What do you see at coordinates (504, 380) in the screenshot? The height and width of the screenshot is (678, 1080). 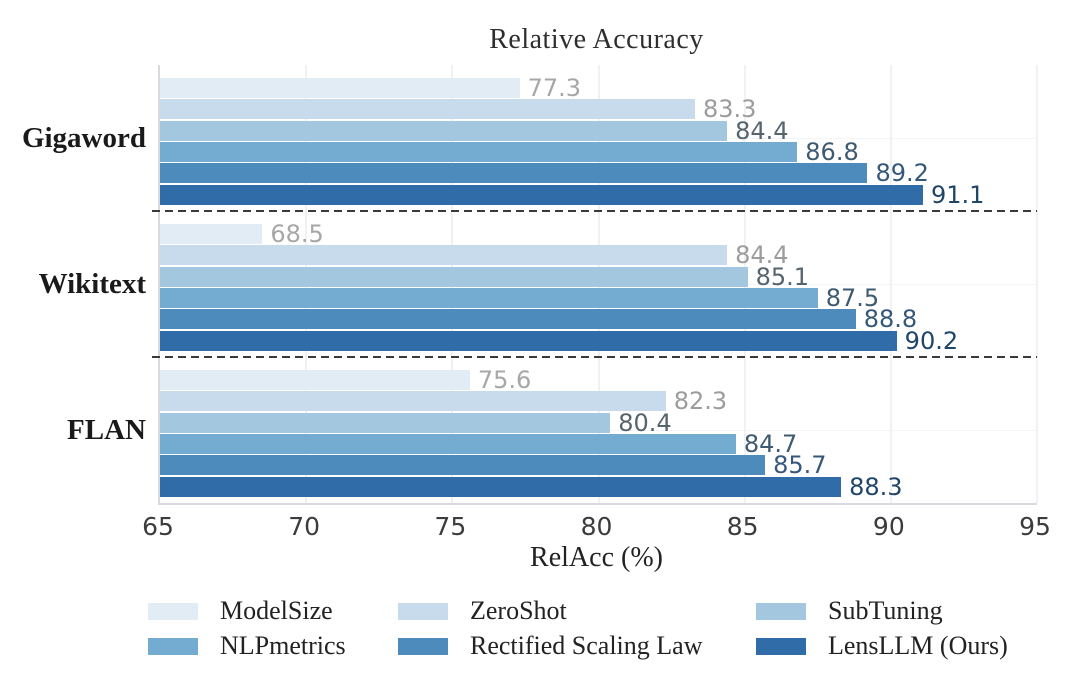 I see `bar-value-label: 75.6` at bounding box center [504, 380].